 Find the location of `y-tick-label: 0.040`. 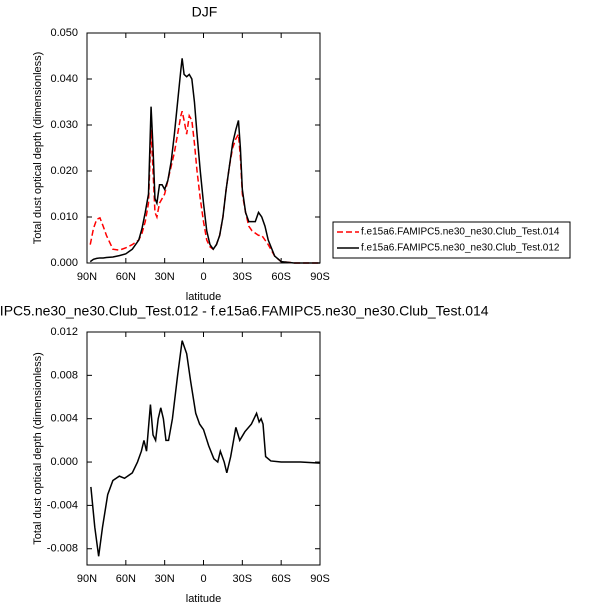

y-tick-label: 0.040 is located at coordinates (64, 79).